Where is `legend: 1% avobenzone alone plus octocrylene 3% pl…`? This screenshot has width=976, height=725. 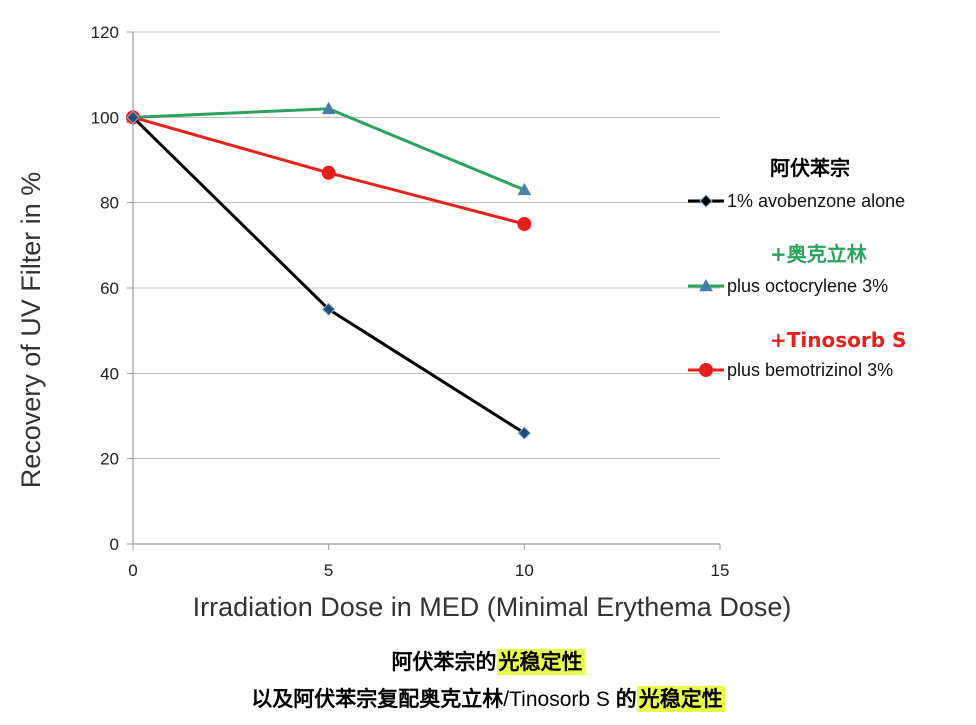
legend: 1% avobenzone alone plus octocrylene 3% pl… is located at coordinates (796, 285).